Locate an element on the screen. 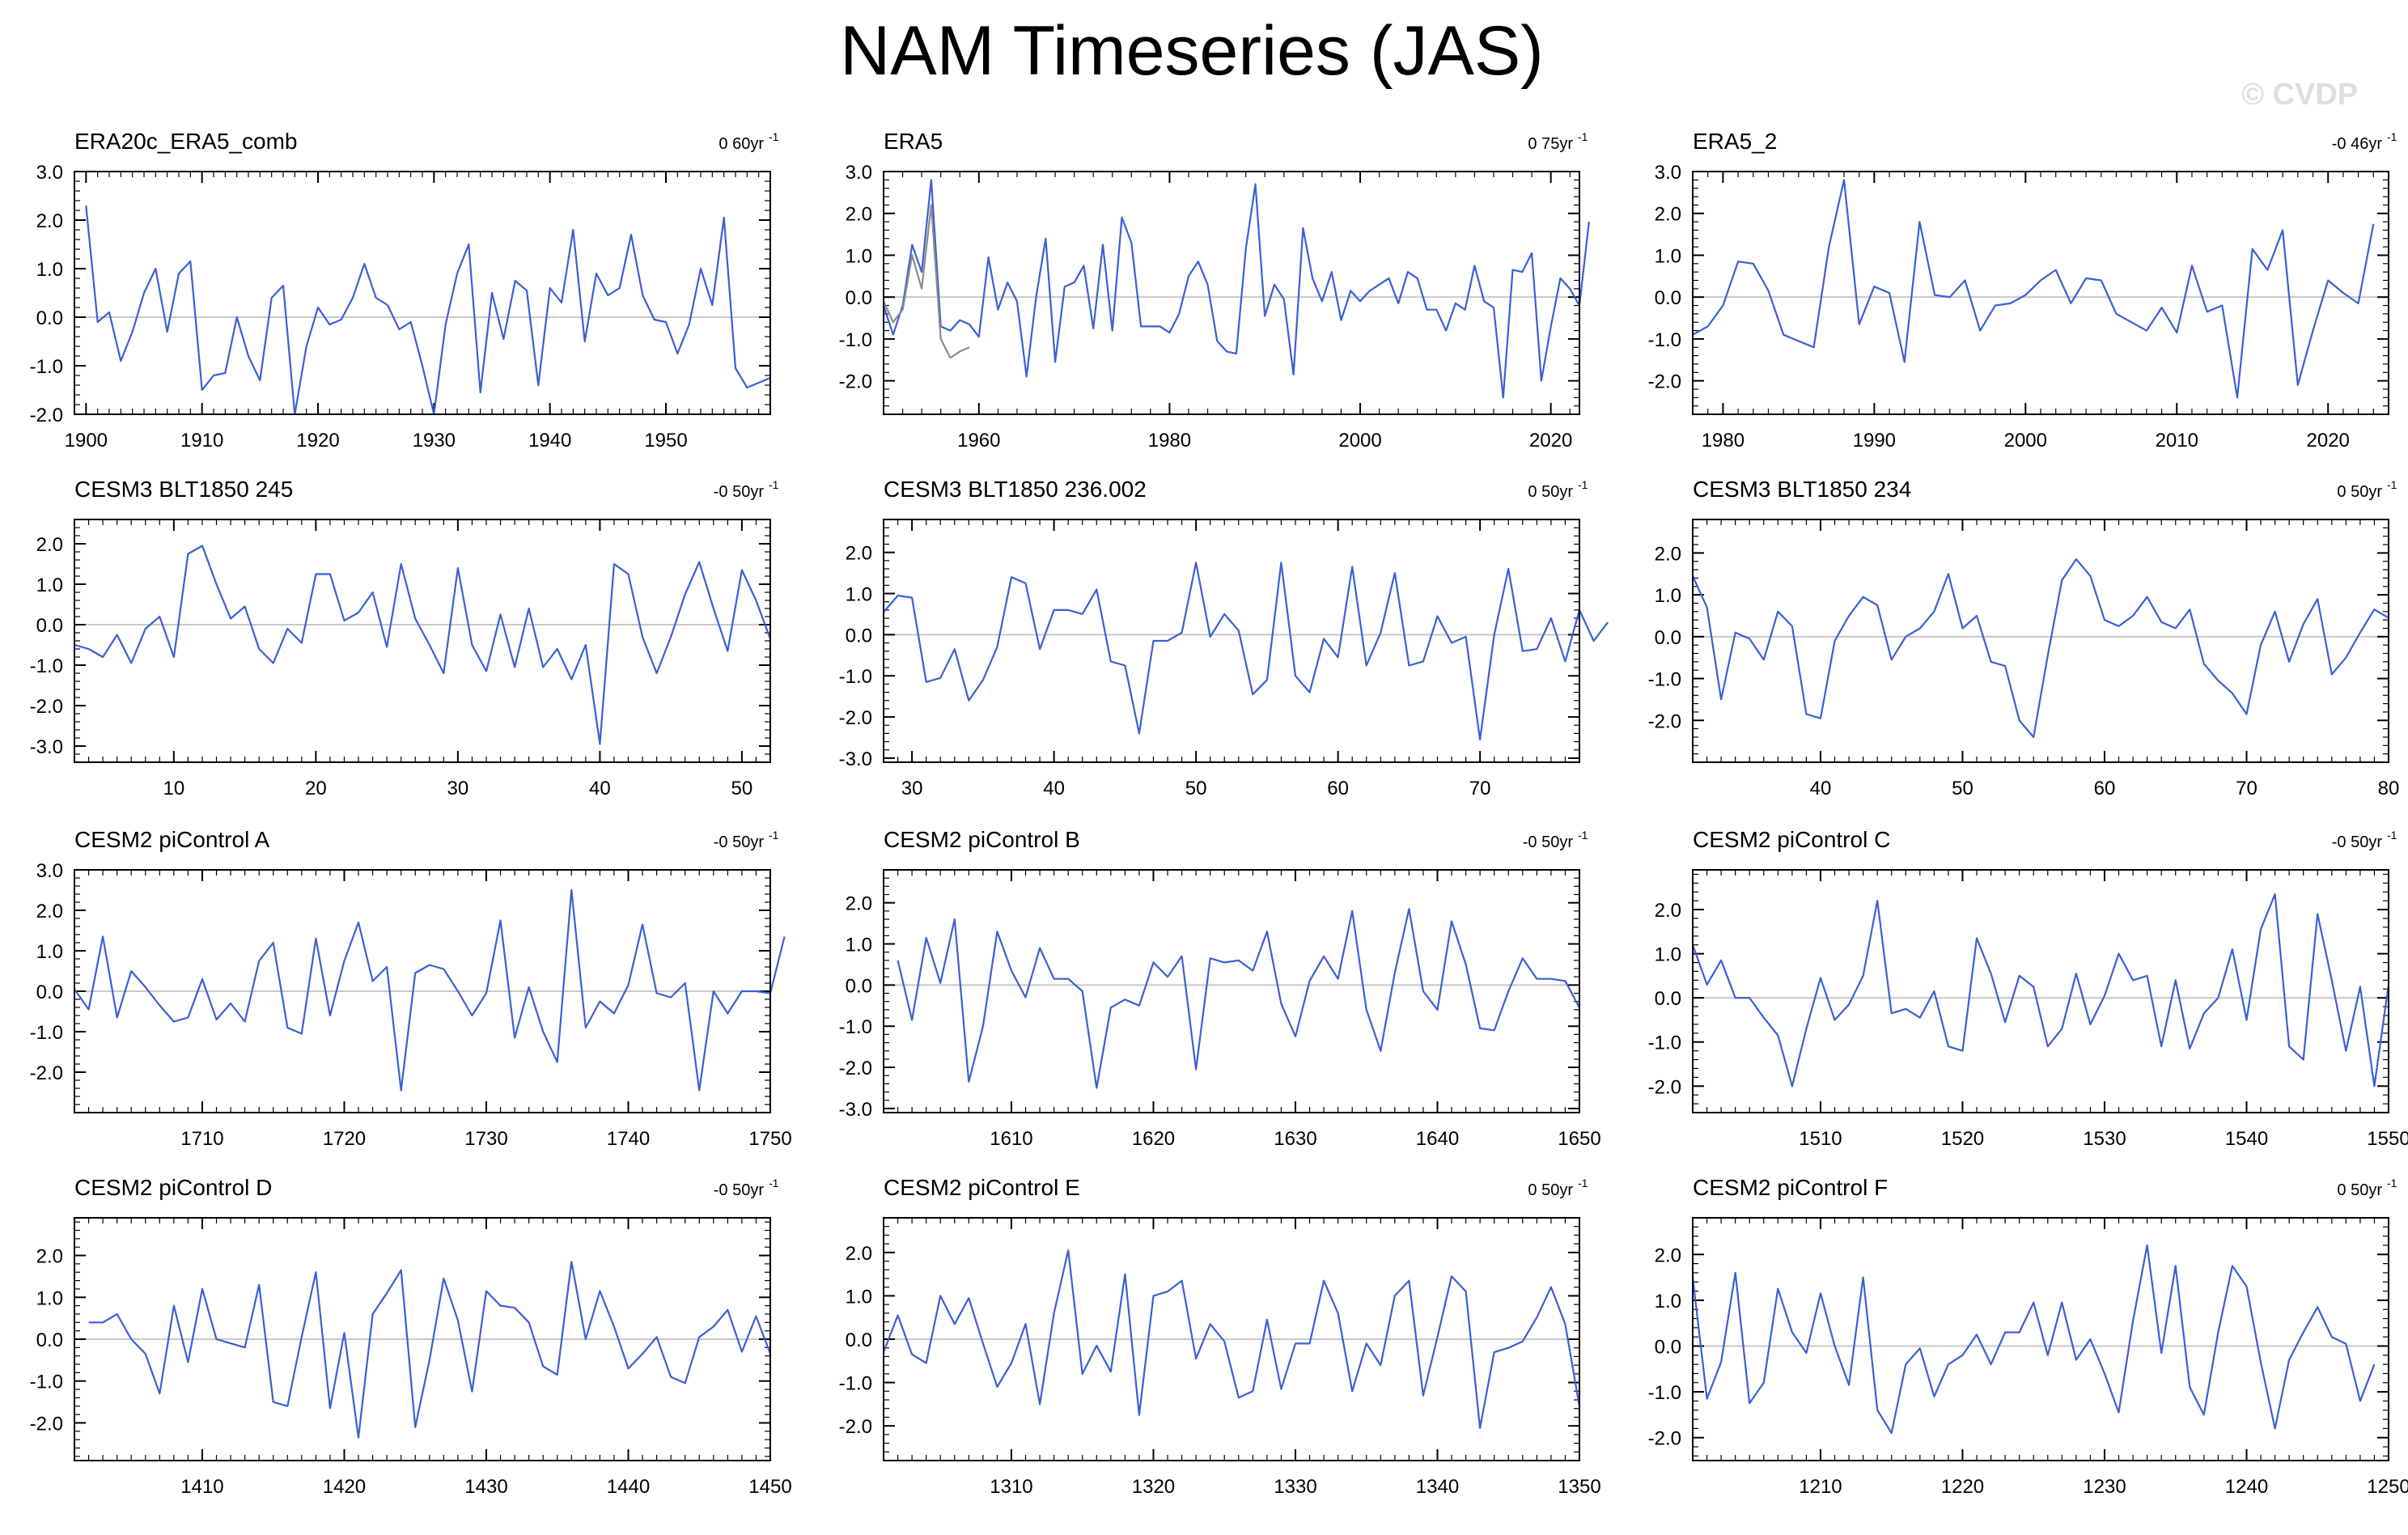 The image size is (2408, 1535). panel-title: CESM2 piControl D is located at coordinates (173, 1187).